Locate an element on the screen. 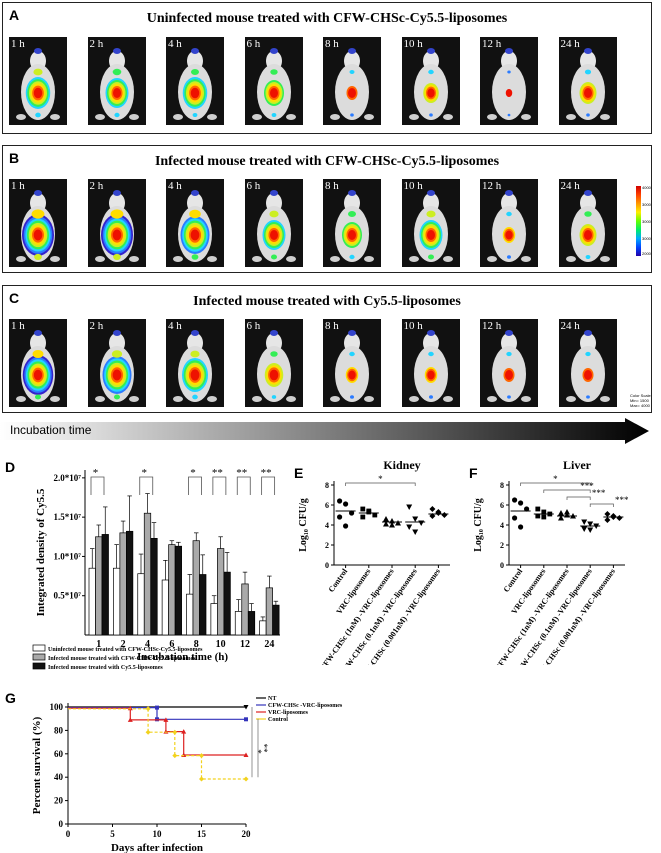  panel-d-letter: D is located at coordinates (10, 467).